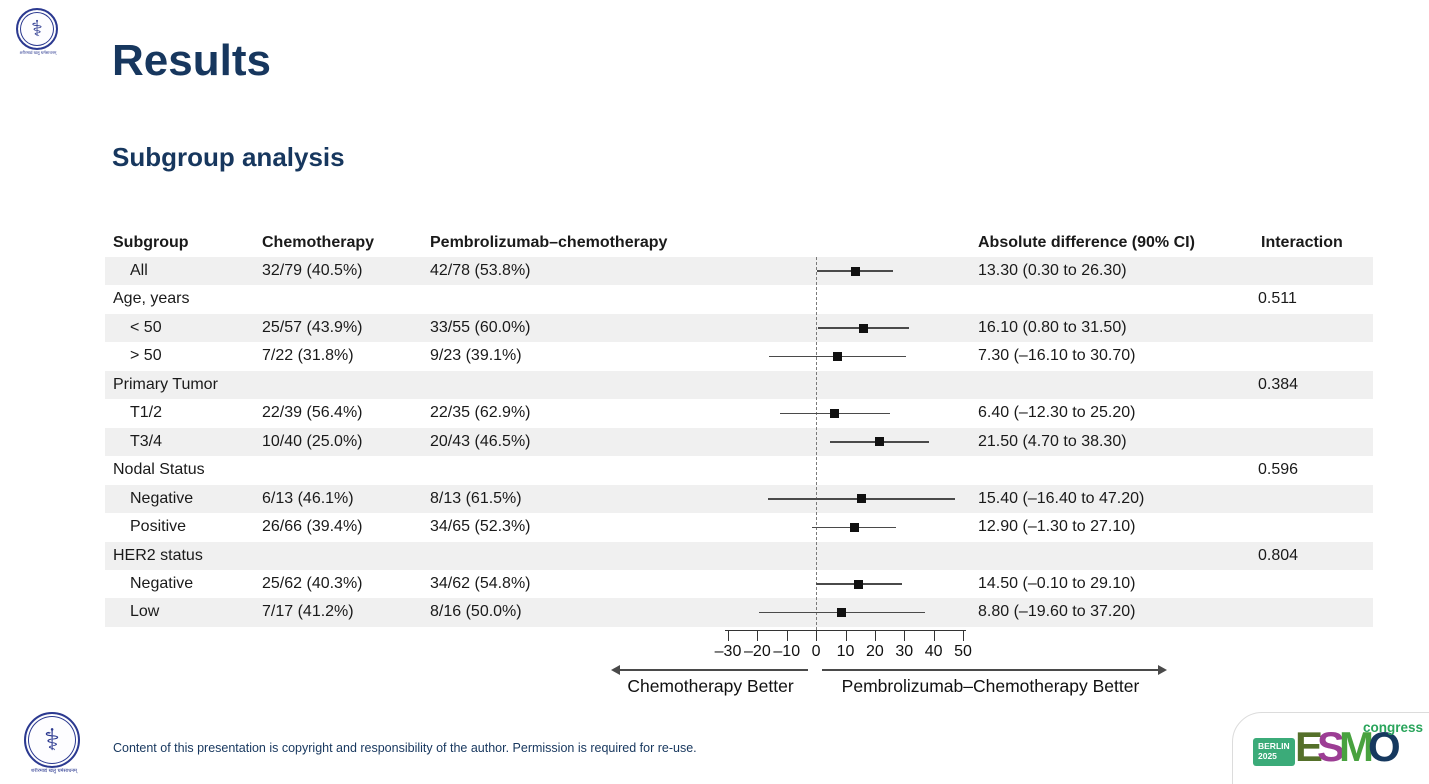  Describe the element at coordinates (159, 470) in the screenshot. I see `cell-subgroup: Nodal Status` at that location.